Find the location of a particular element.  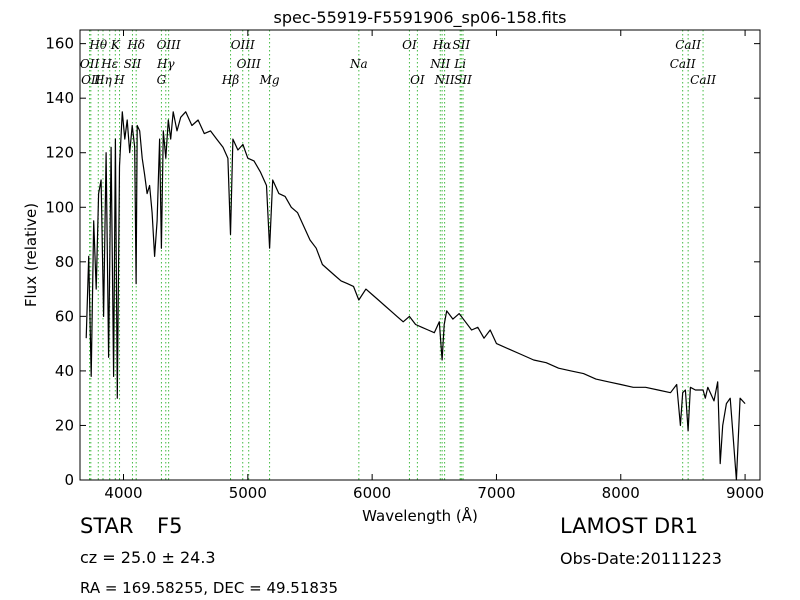

line-marker-label: K is located at coordinates (115, 45).